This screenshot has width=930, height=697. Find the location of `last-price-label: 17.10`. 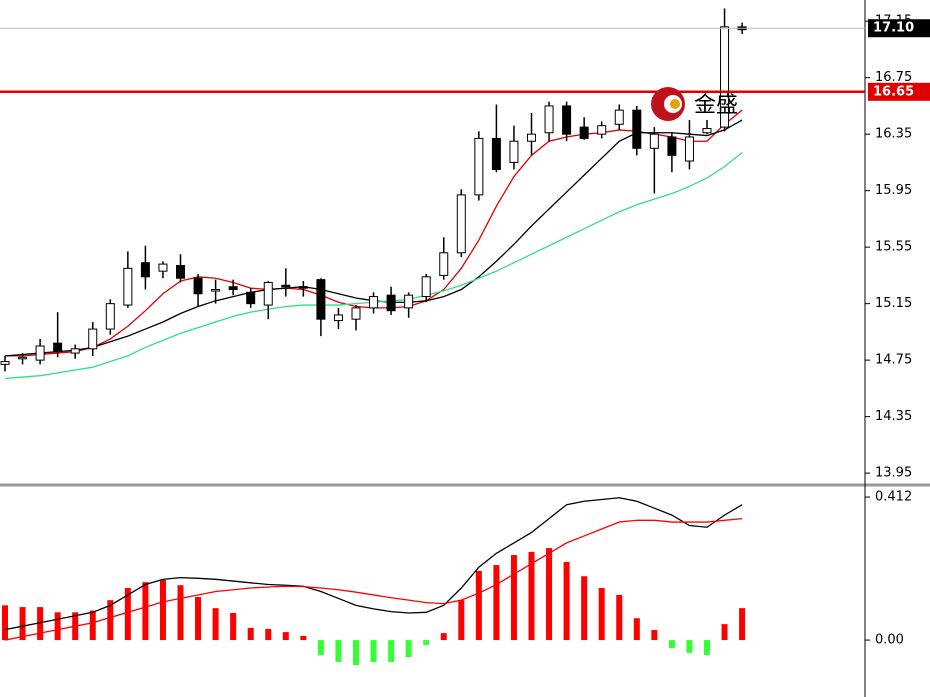

last-price-label: 17.10 is located at coordinates (893, 28).